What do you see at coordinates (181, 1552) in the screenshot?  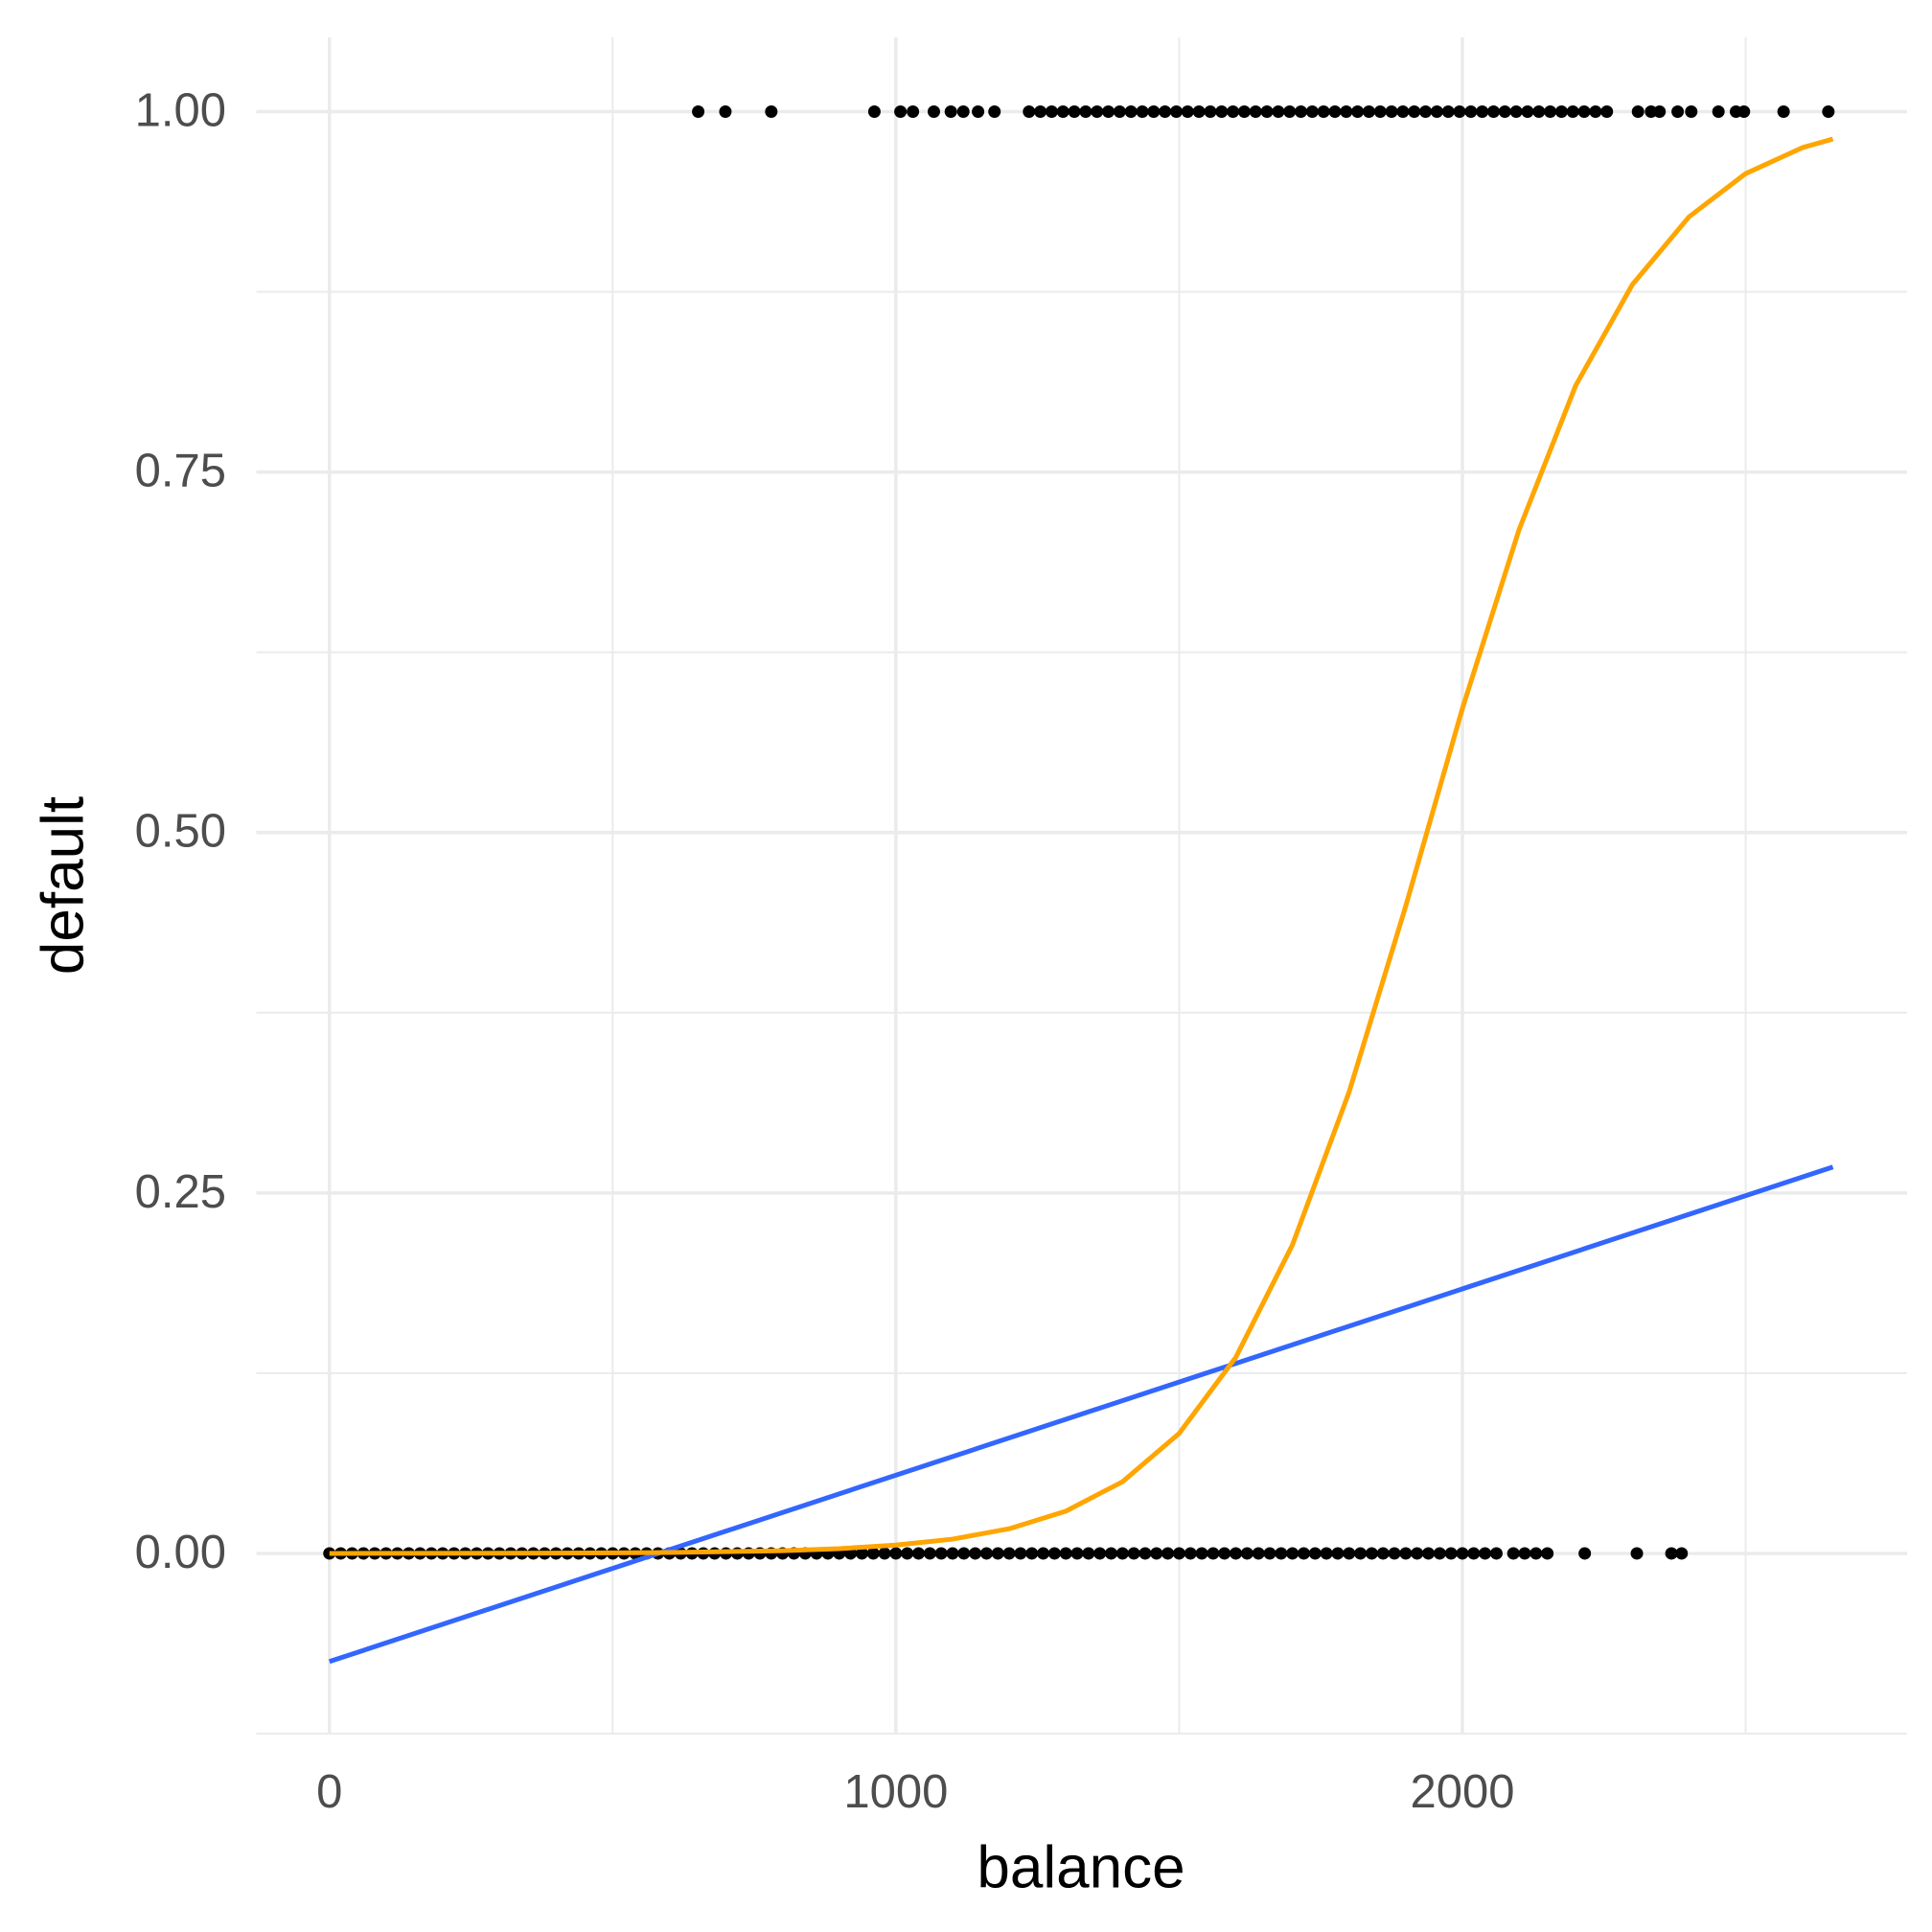 I see `y-tick-label: 0.00` at bounding box center [181, 1552].